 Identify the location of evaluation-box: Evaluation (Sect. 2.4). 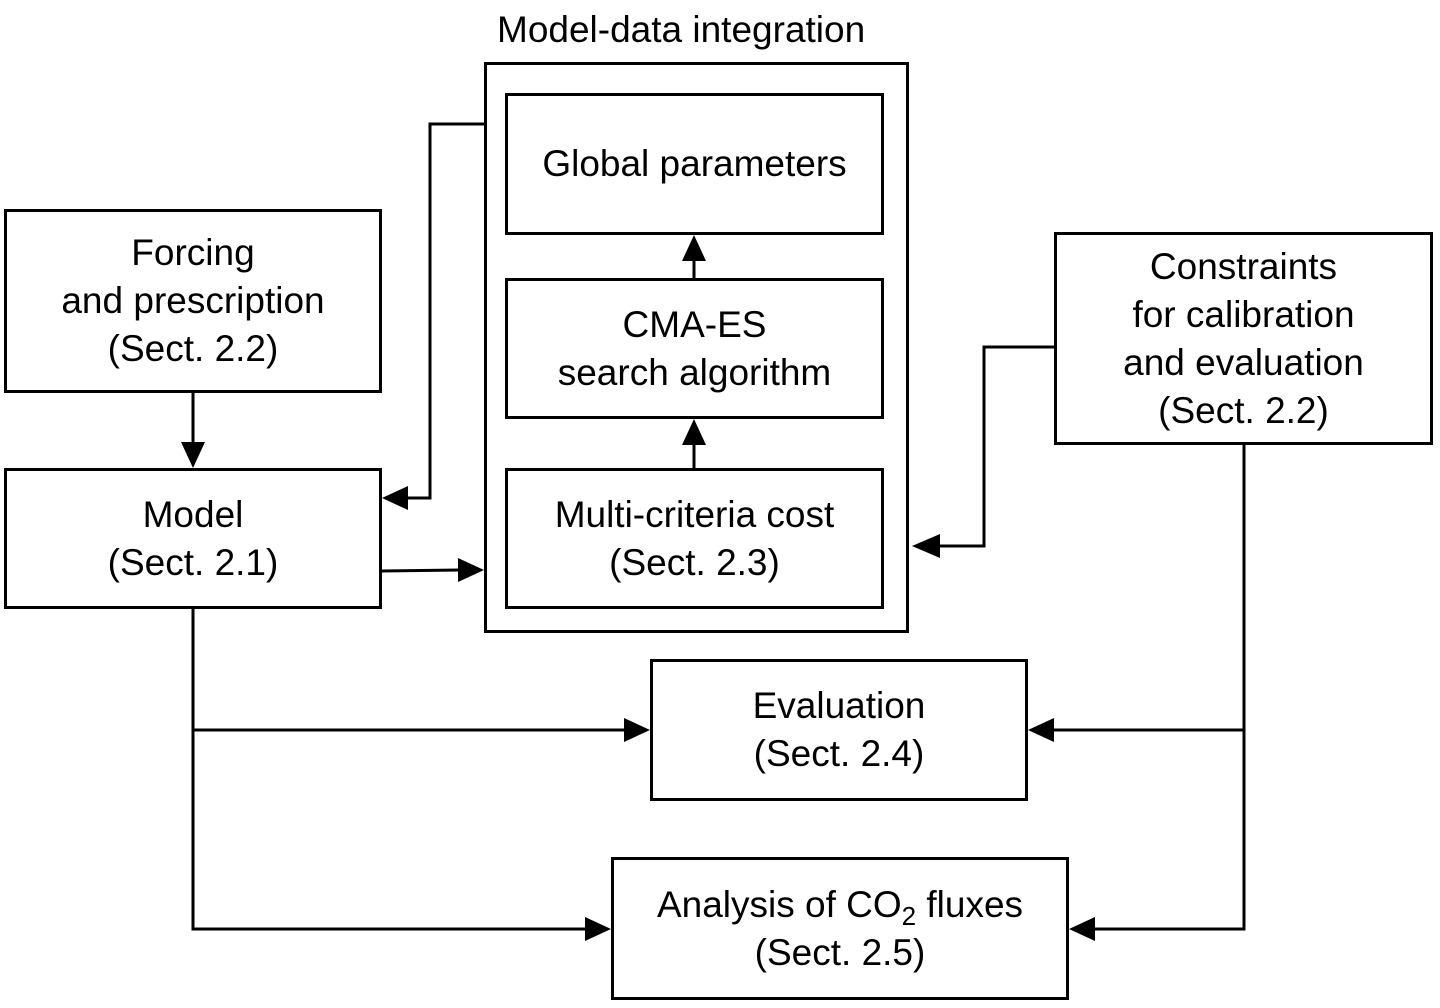
(839, 730).